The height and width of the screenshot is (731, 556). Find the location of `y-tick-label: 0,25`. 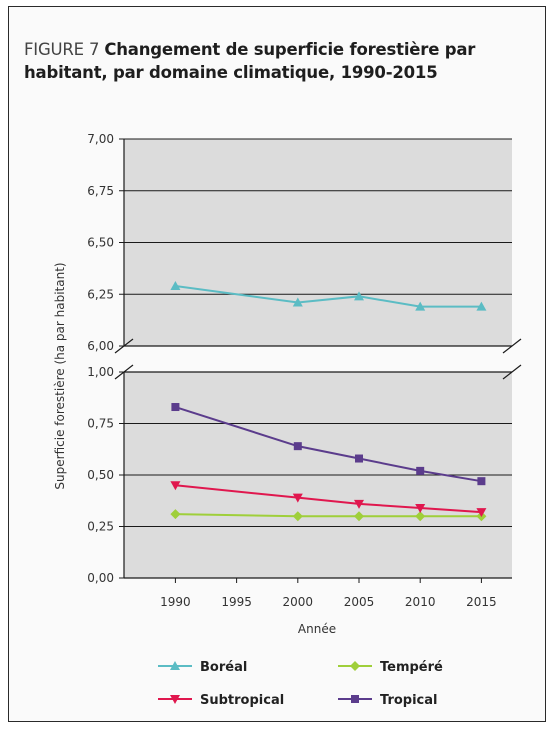

y-tick-label: 0,25 is located at coordinates (100, 527).